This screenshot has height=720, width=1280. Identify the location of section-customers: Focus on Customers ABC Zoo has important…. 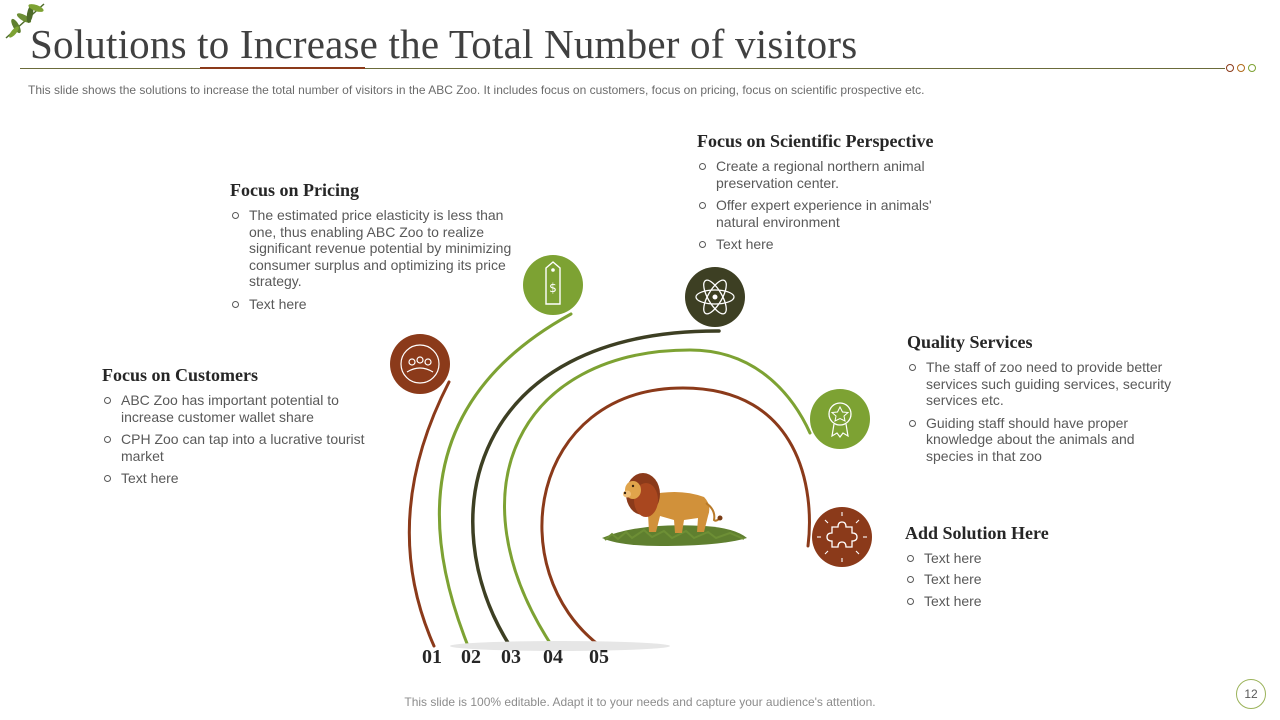
(239, 429).